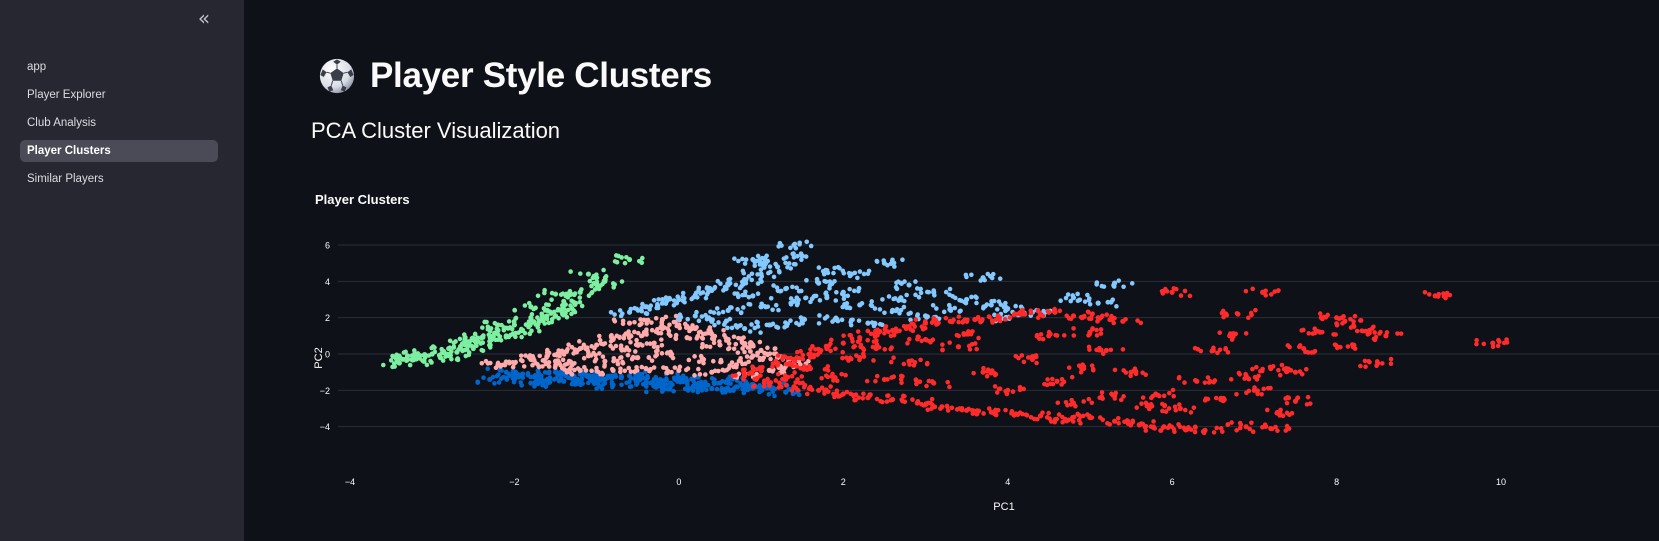 Image resolution: width=1659 pixels, height=541 pixels. I want to click on sidebar-item-club-analysis: Club Analysis, so click(62, 123).